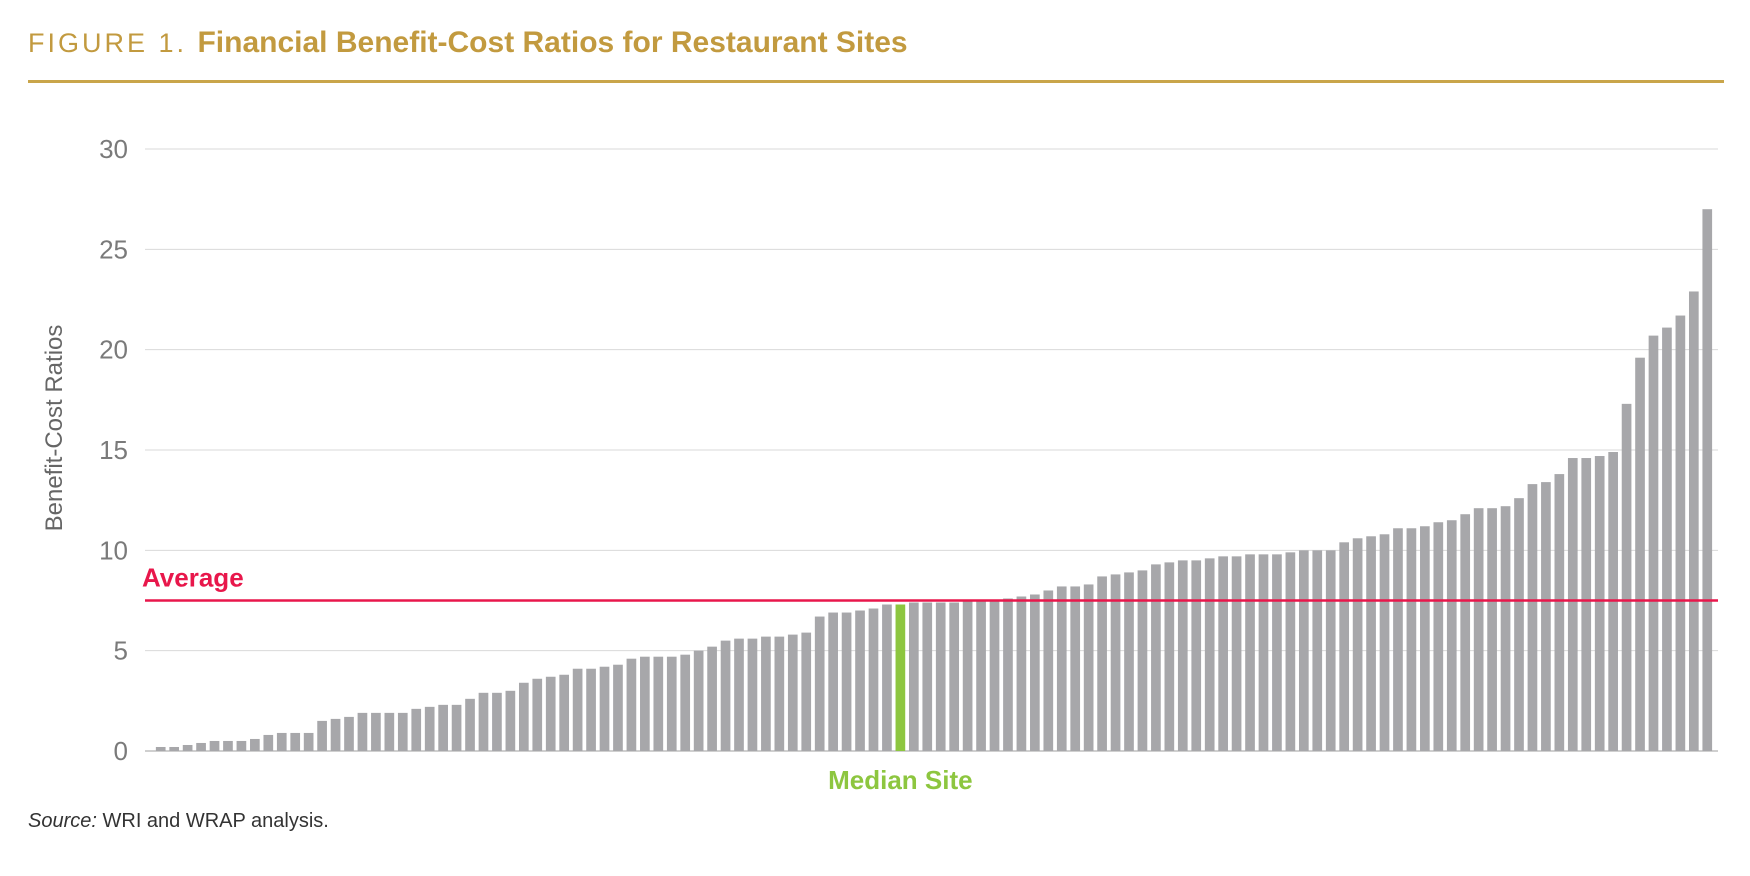  I want to click on y-tick-label: 5, so click(121, 651).